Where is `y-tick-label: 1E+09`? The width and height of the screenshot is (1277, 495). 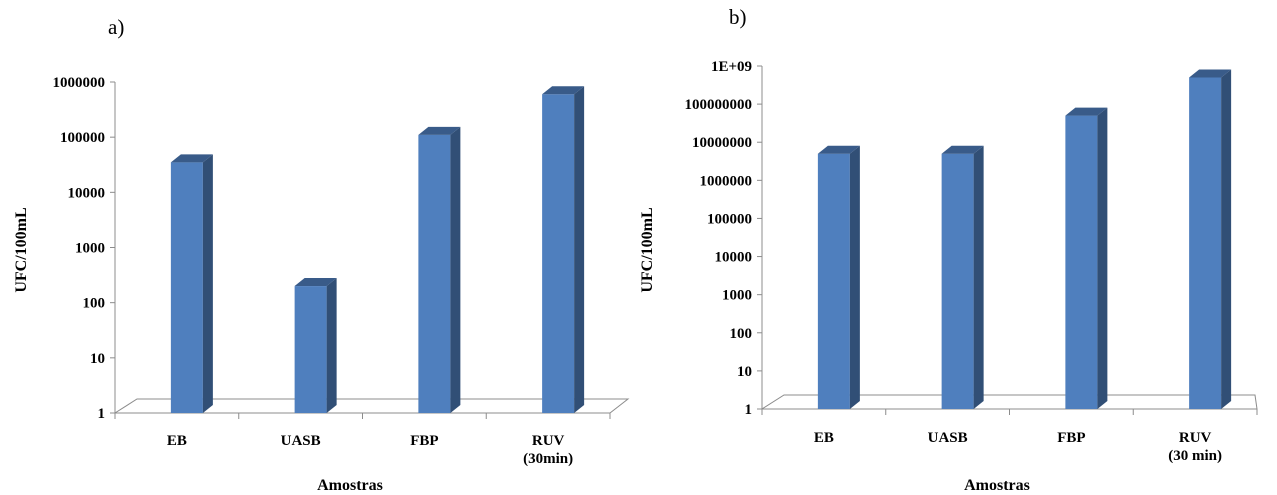 y-tick-label: 1E+09 is located at coordinates (731, 67).